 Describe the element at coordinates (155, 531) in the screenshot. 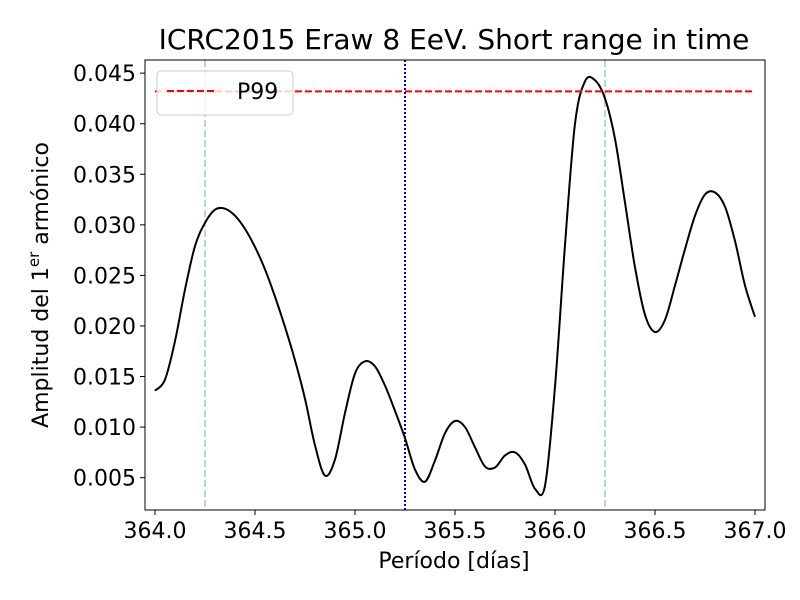

I see `x-tick-label: 364.0` at that location.